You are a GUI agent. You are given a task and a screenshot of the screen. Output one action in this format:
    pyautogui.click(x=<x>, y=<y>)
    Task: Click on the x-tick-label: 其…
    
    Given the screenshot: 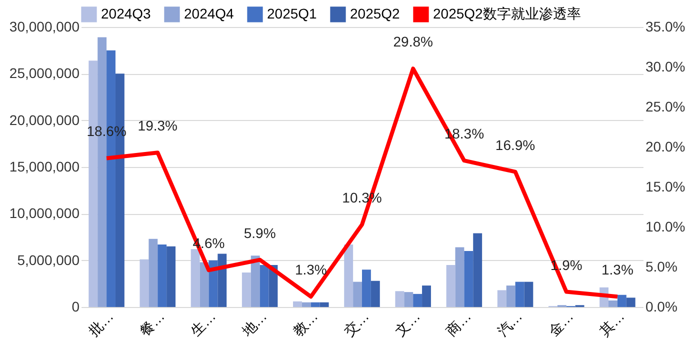 What is the action you would take?
    pyautogui.click(x=612, y=324)
    